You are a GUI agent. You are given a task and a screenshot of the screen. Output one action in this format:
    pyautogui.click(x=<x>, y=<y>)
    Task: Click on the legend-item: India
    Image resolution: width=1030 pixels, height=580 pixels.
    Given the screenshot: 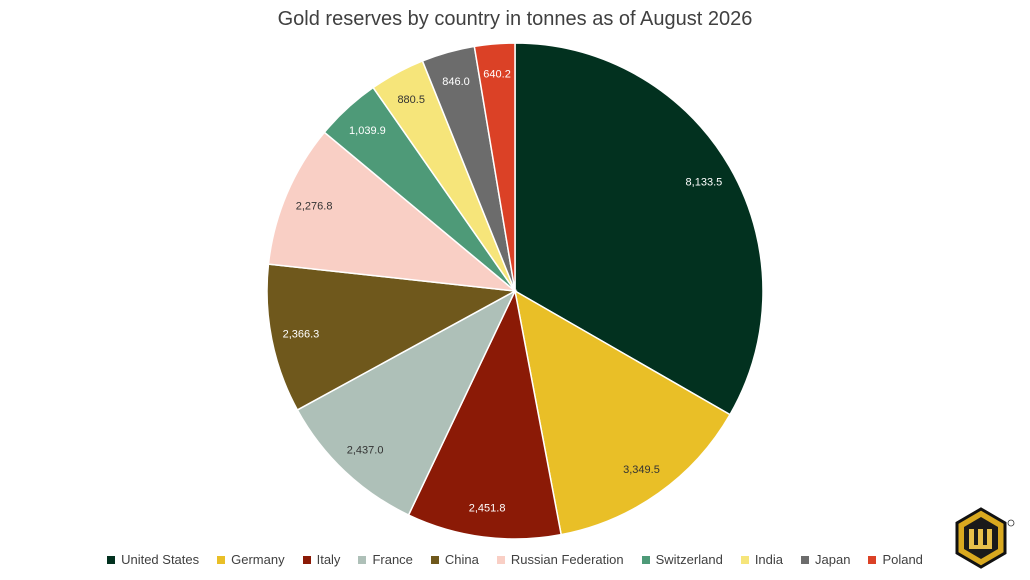 What is the action you would take?
    pyautogui.click(x=762, y=559)
    